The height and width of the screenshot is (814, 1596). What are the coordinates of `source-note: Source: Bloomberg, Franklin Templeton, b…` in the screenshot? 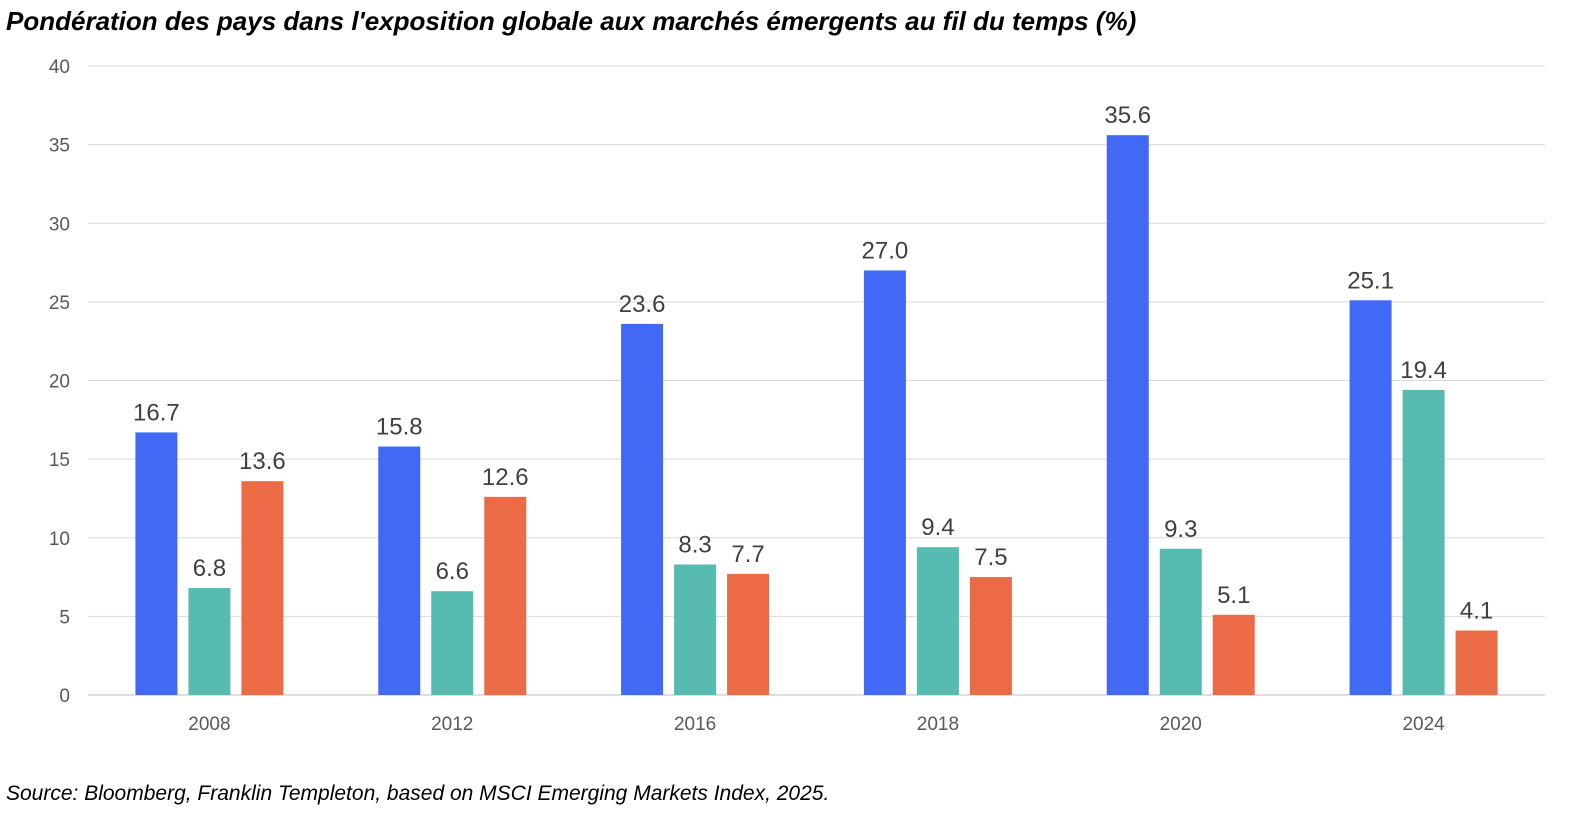 It's located at (418, 793).